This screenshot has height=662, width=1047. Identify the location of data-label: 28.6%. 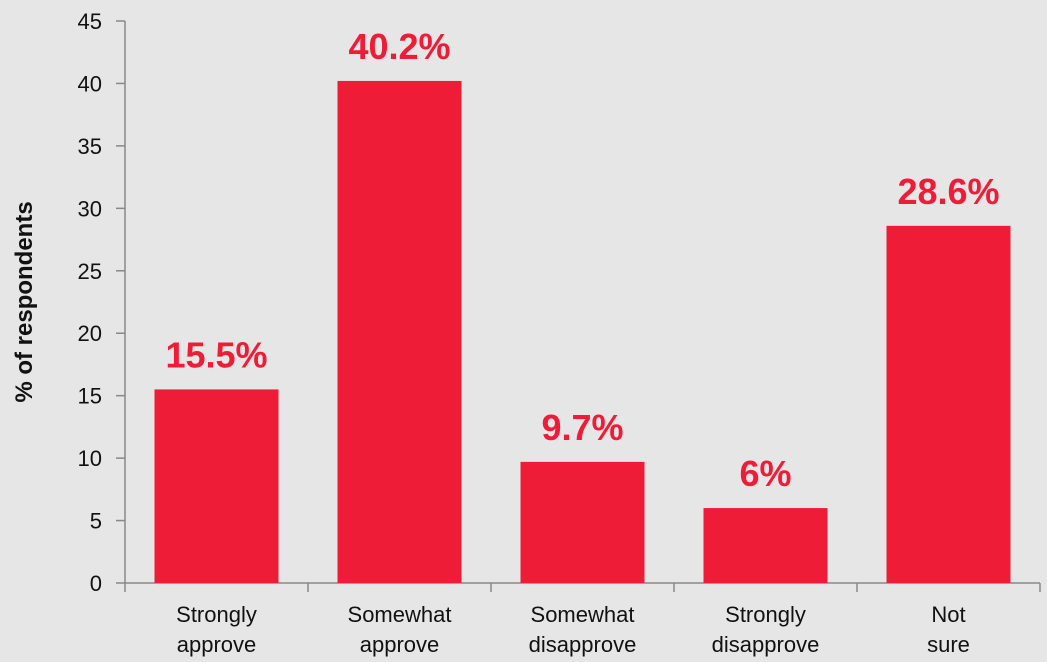
(948, 191).